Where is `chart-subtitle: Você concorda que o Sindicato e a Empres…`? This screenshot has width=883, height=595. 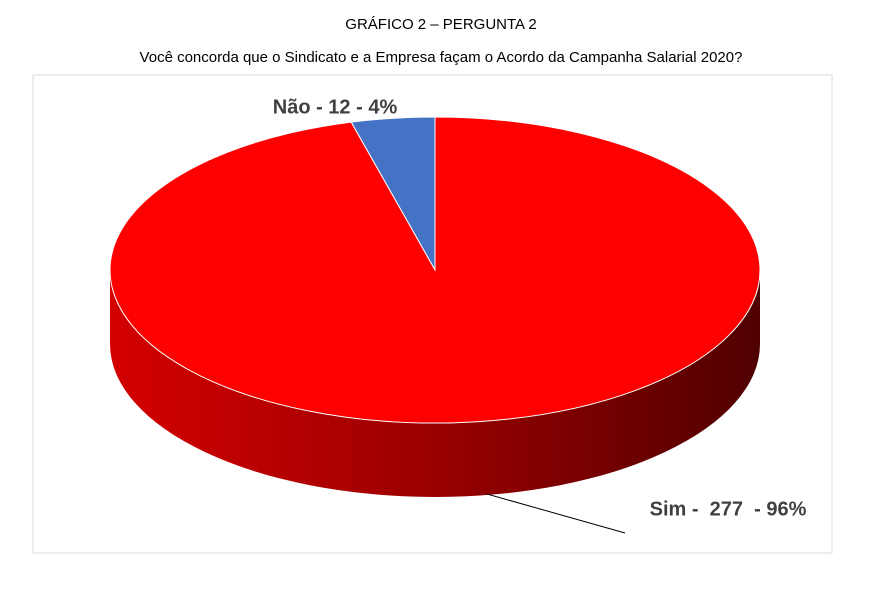
chart-subtitle: Você concorda que o Sindicato e a Empres… is located at coordinates (441, 57).